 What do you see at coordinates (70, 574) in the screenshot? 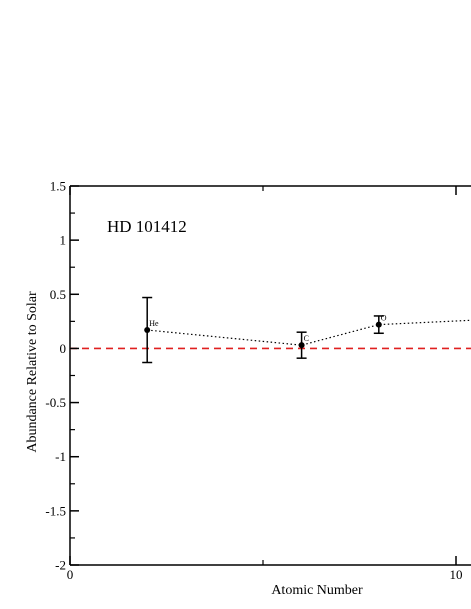
I see `x-tick-label: 0` at bounding box center [70, 574].